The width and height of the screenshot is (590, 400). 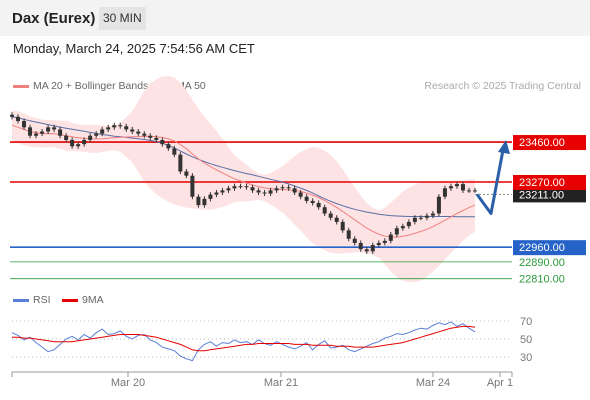 I want to click on rsi-tick-label-70: 70, so click(x=526, y=322).